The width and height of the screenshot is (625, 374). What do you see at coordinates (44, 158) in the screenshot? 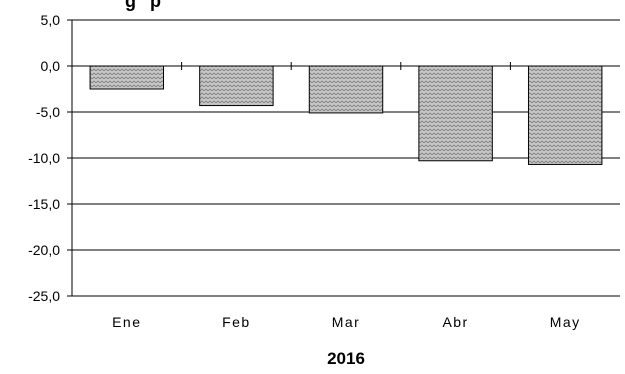
I see `y-tick-label: -10,0` at bounding box center [44, 158].